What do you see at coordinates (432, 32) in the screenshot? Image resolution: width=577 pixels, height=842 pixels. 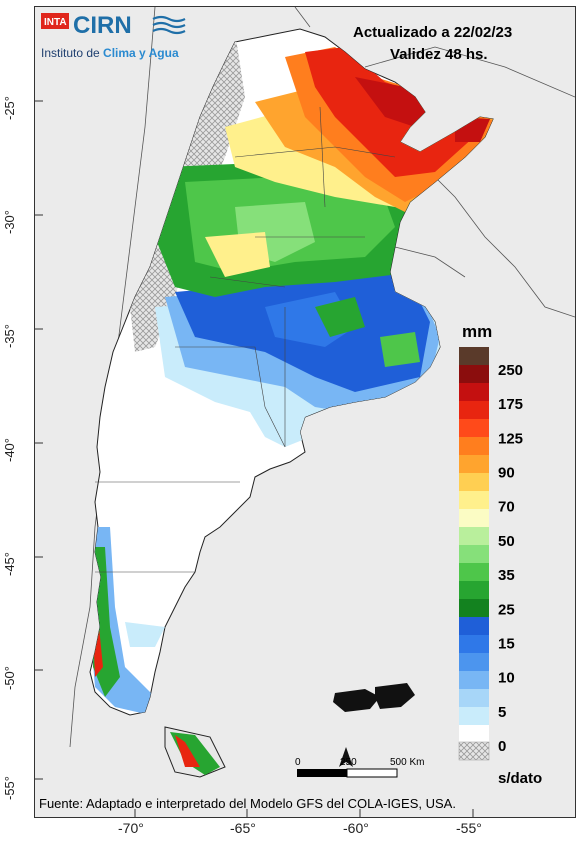 I see `updated-date: Actualizado a 22/02/23` at bounding box center [432, 32].